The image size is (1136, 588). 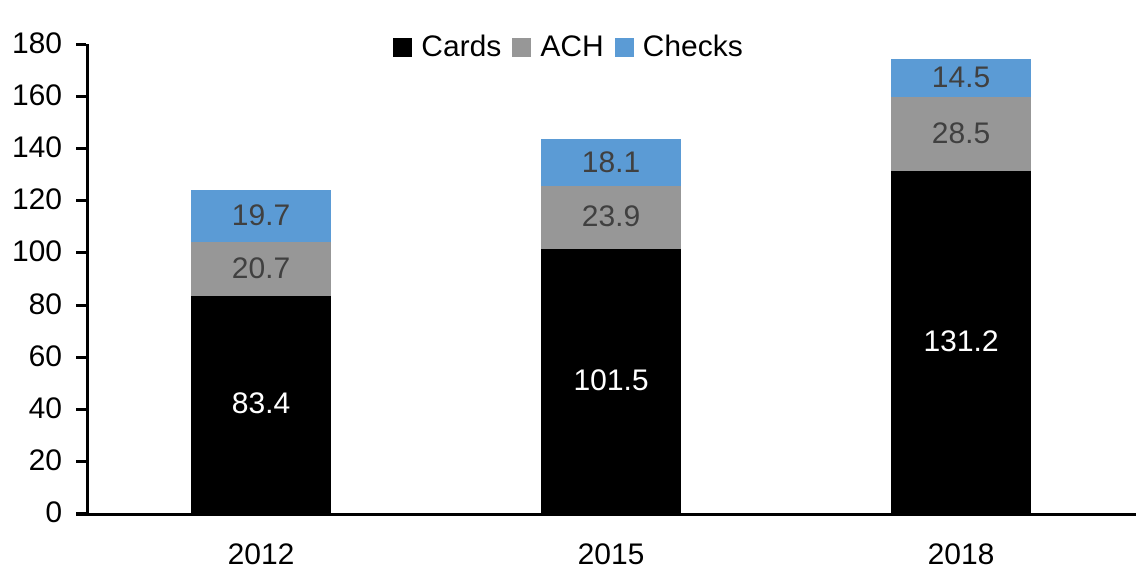 What do you see at coordinates (461, 46) in the screenshot?
I see `legend-label-cards: Cards` at bounding box center [461, 46].